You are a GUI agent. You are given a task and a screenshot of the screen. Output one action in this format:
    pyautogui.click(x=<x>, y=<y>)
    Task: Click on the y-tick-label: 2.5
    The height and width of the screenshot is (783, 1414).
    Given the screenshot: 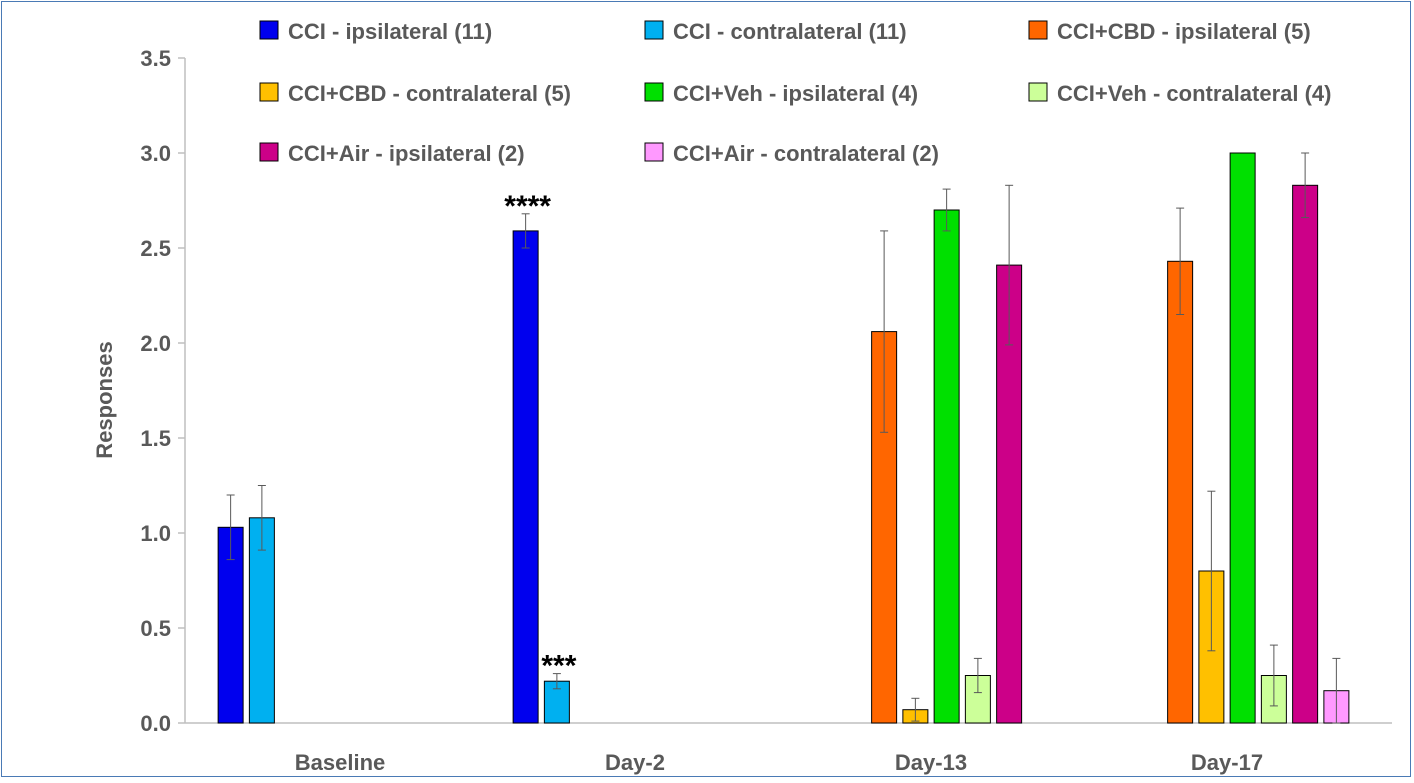 What is the action you would take?
    pyautogui.click(x=155, y=248)
    